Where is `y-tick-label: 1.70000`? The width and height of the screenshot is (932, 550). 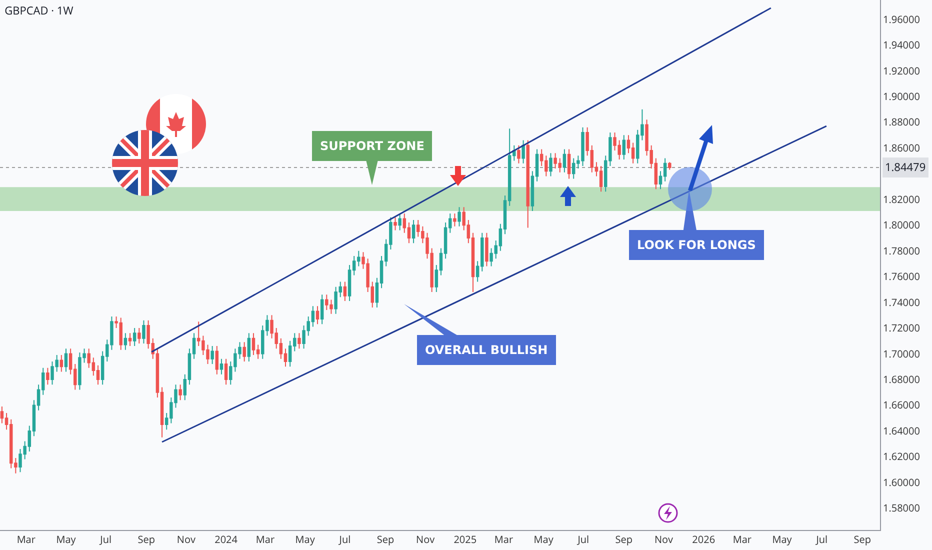
y-tick-label: 1.70000 is located at coordinates (901, 353).